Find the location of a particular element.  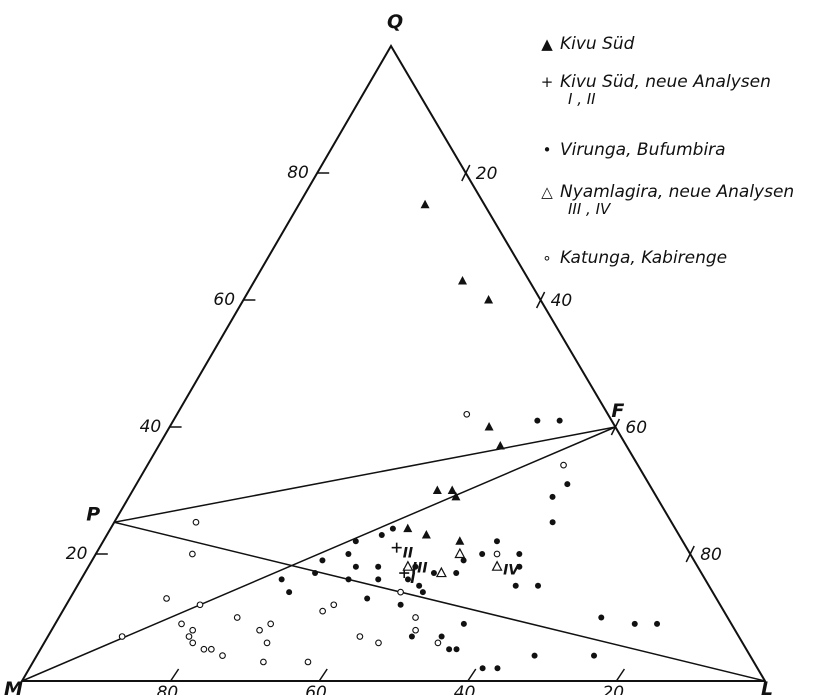

legend-label: Virunga, Bufumbira is located at coordinates (643, 150).